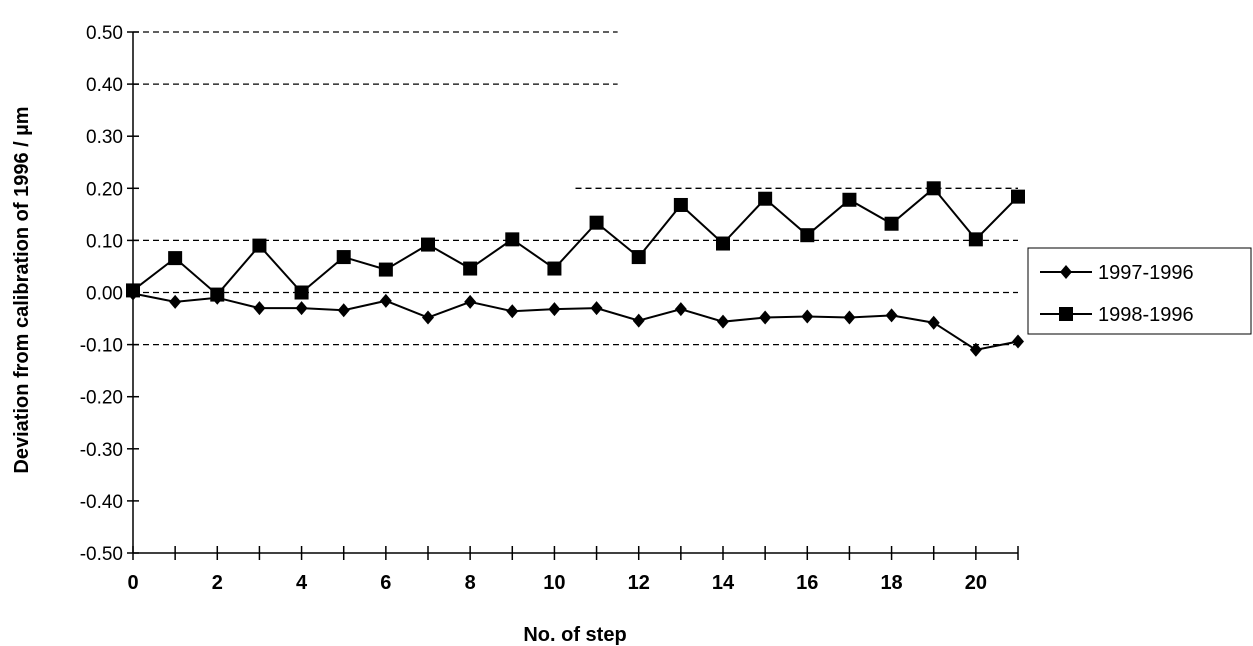 The width and height of the screenshot is (1253, 646). I want to click on y-tick-label: 0.30, so click(104, 137).